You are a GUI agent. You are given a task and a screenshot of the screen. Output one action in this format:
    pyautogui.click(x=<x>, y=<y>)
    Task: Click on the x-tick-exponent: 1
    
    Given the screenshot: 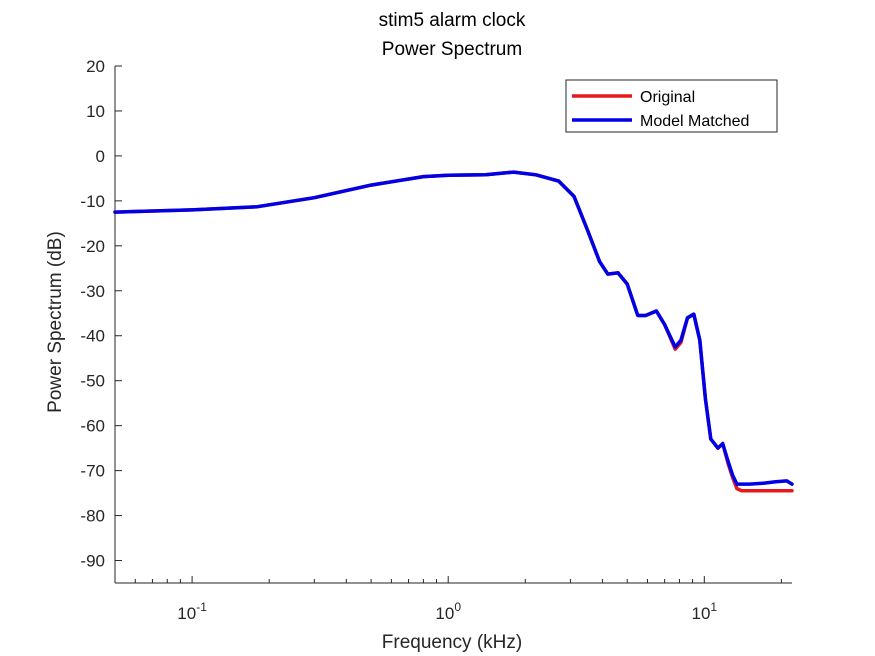 What is the action you would take?
    pyautogui.click(x=713, y=607)
    